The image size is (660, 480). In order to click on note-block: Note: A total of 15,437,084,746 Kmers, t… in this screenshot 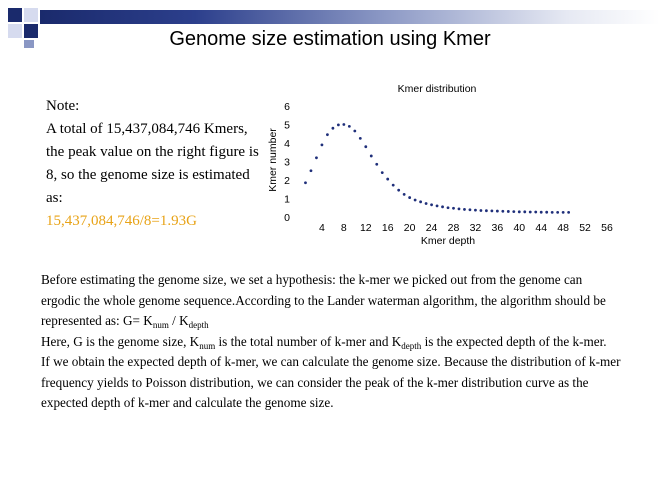, I will do `click(153, 164)`.